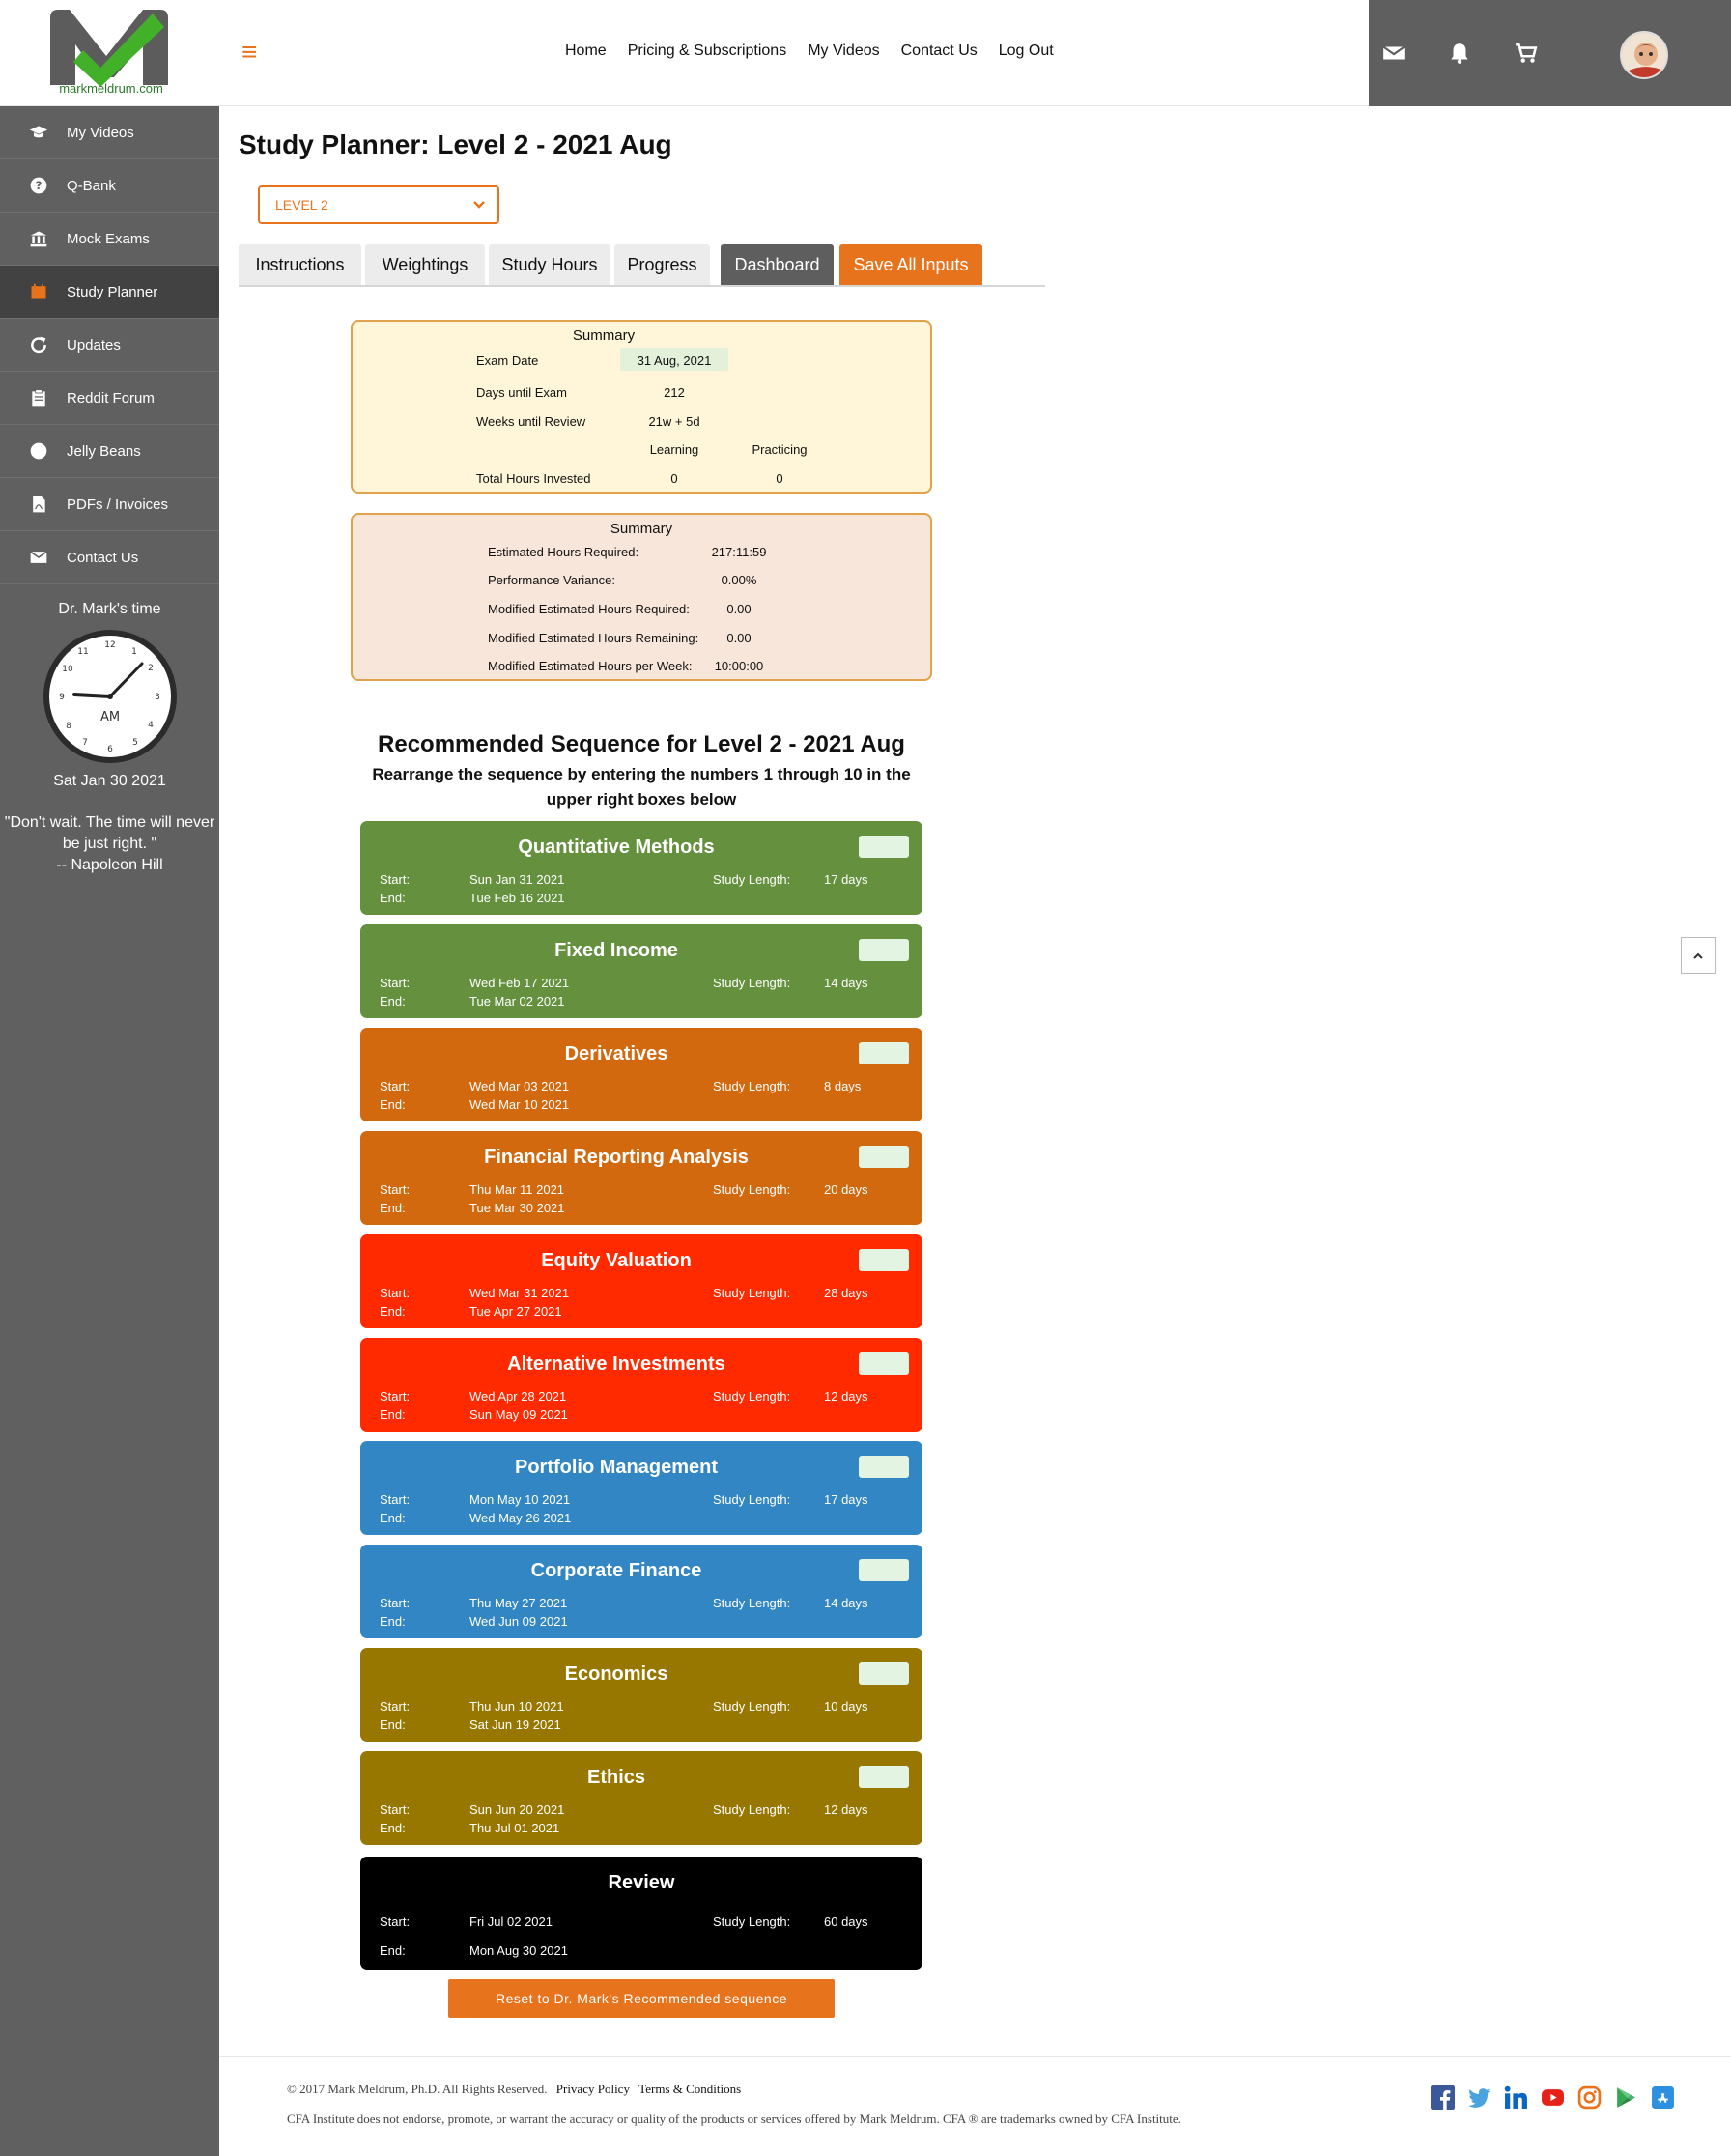 This screenshot has width=1731, height=2156. Describe the element at coordinates (109, 398) in the screenshot. I see `sidebar-item-reddit-forum: Reddit Forum` at that location.